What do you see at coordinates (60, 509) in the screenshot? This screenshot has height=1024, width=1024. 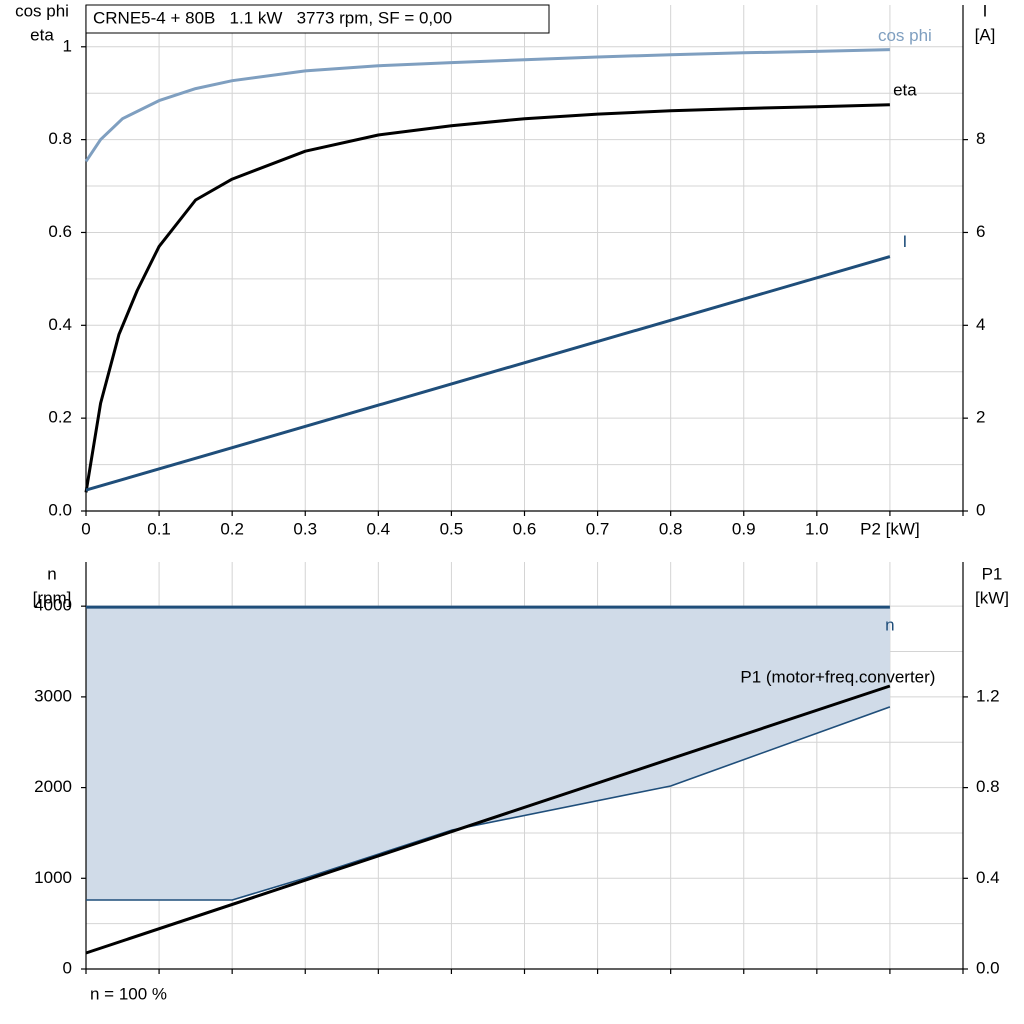 I see `y-tick-label: 0.0` at bounding box center [60, 509].